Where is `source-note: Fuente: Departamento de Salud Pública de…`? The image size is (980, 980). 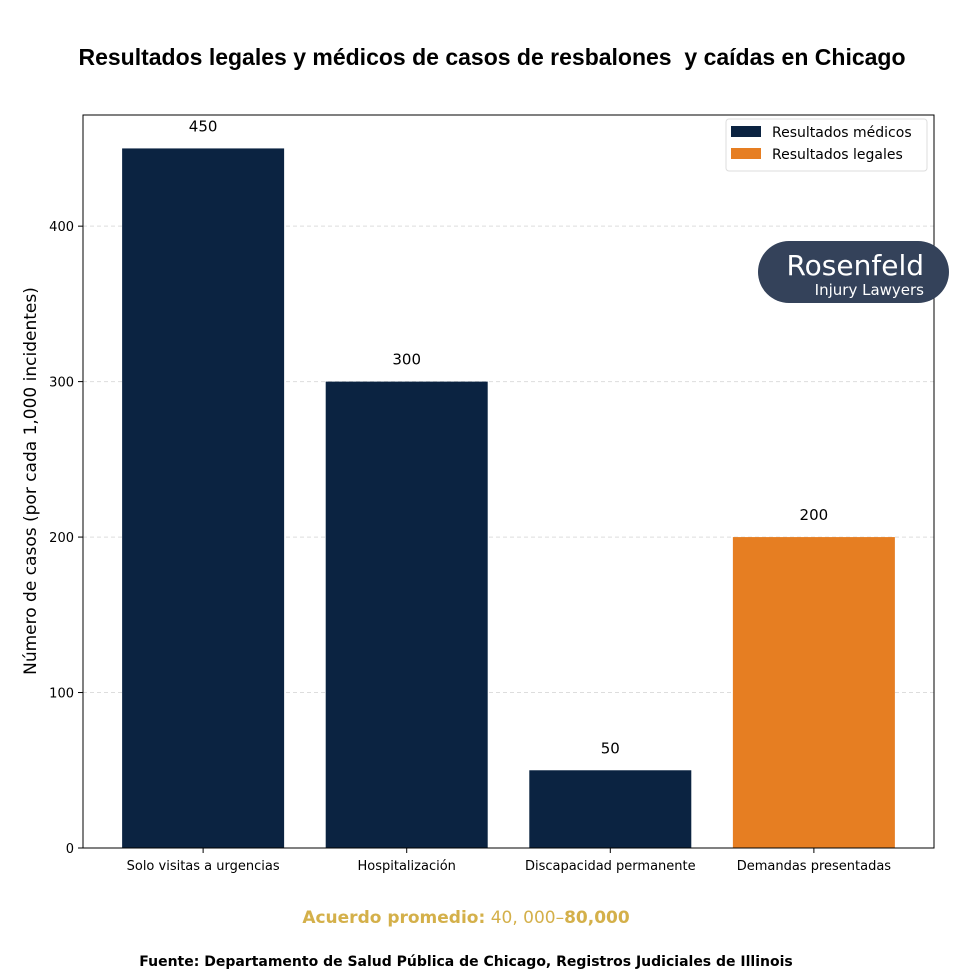 source-note: Fuente: Departamento de Salud Pública de… is located at coordinates (466, 962).